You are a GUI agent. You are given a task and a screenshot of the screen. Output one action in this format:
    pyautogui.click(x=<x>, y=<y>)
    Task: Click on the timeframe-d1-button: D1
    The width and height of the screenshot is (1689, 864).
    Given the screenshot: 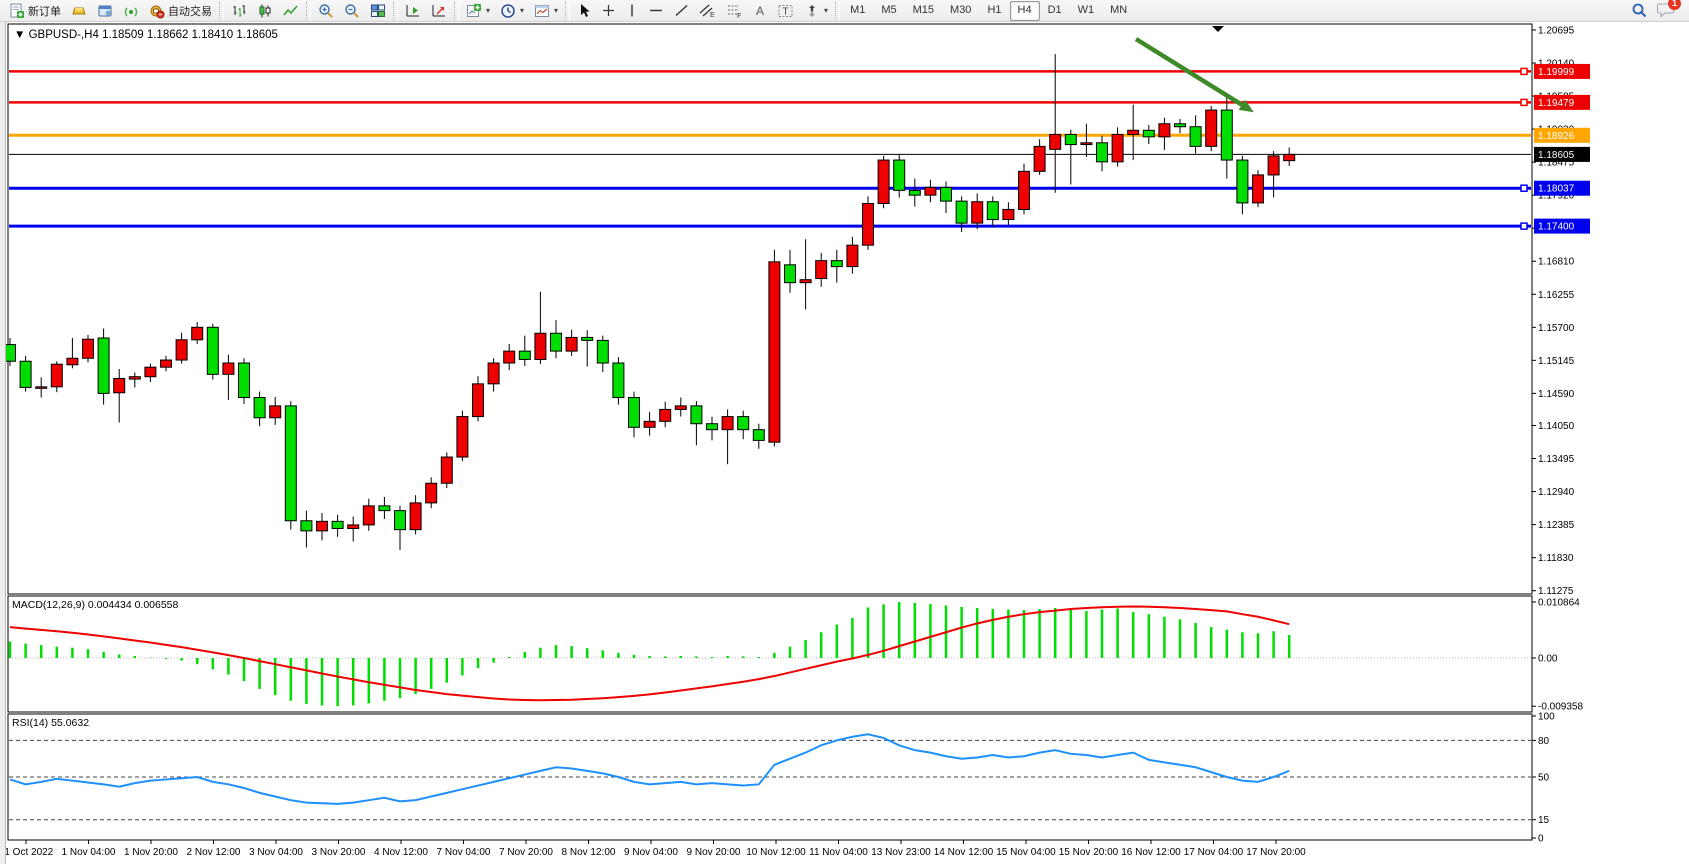 What is the action you would take?
    pyautogui.click(x=1054, y=9)
    